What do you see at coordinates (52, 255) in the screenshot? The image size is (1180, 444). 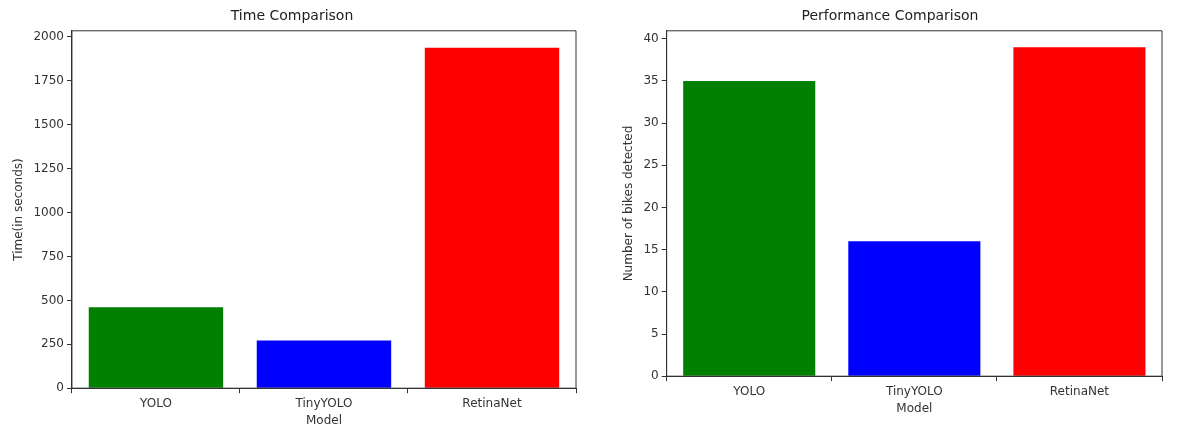 I see `y-tick-label: 750` at bounding box center [52, 255].